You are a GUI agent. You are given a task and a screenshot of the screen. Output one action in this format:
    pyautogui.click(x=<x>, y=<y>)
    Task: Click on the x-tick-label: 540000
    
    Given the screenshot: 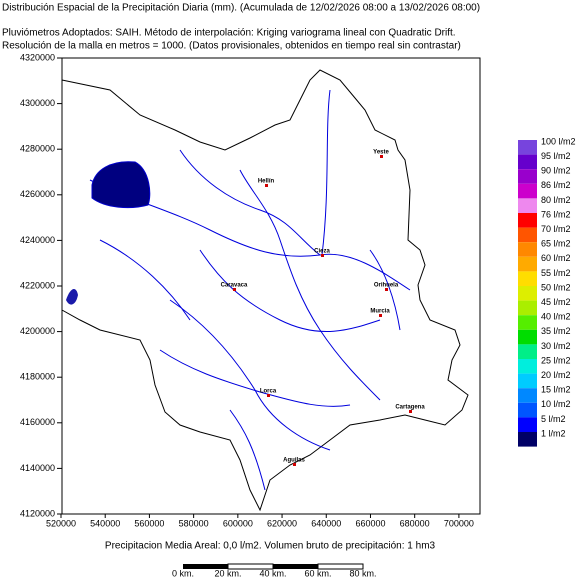 What is the action you would take?
    pyautogui.click(x=105, y=523)
    